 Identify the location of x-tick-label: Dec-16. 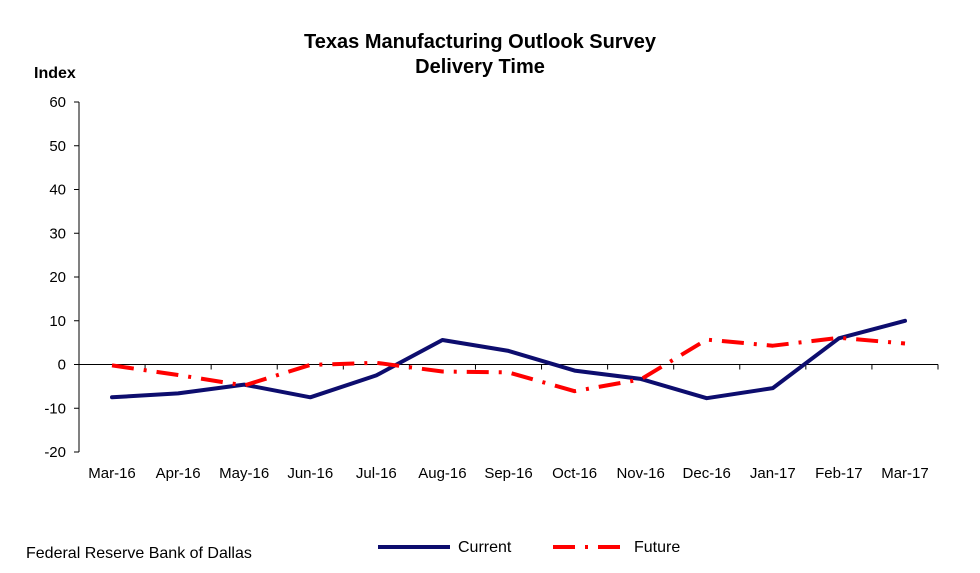
(707, 473).